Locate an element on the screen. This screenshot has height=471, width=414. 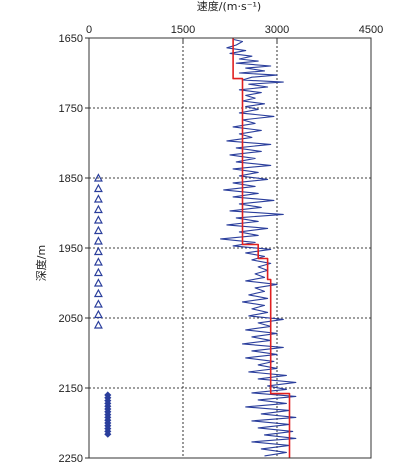
x-tick-label: 0 is located at coordinates (89, 30).